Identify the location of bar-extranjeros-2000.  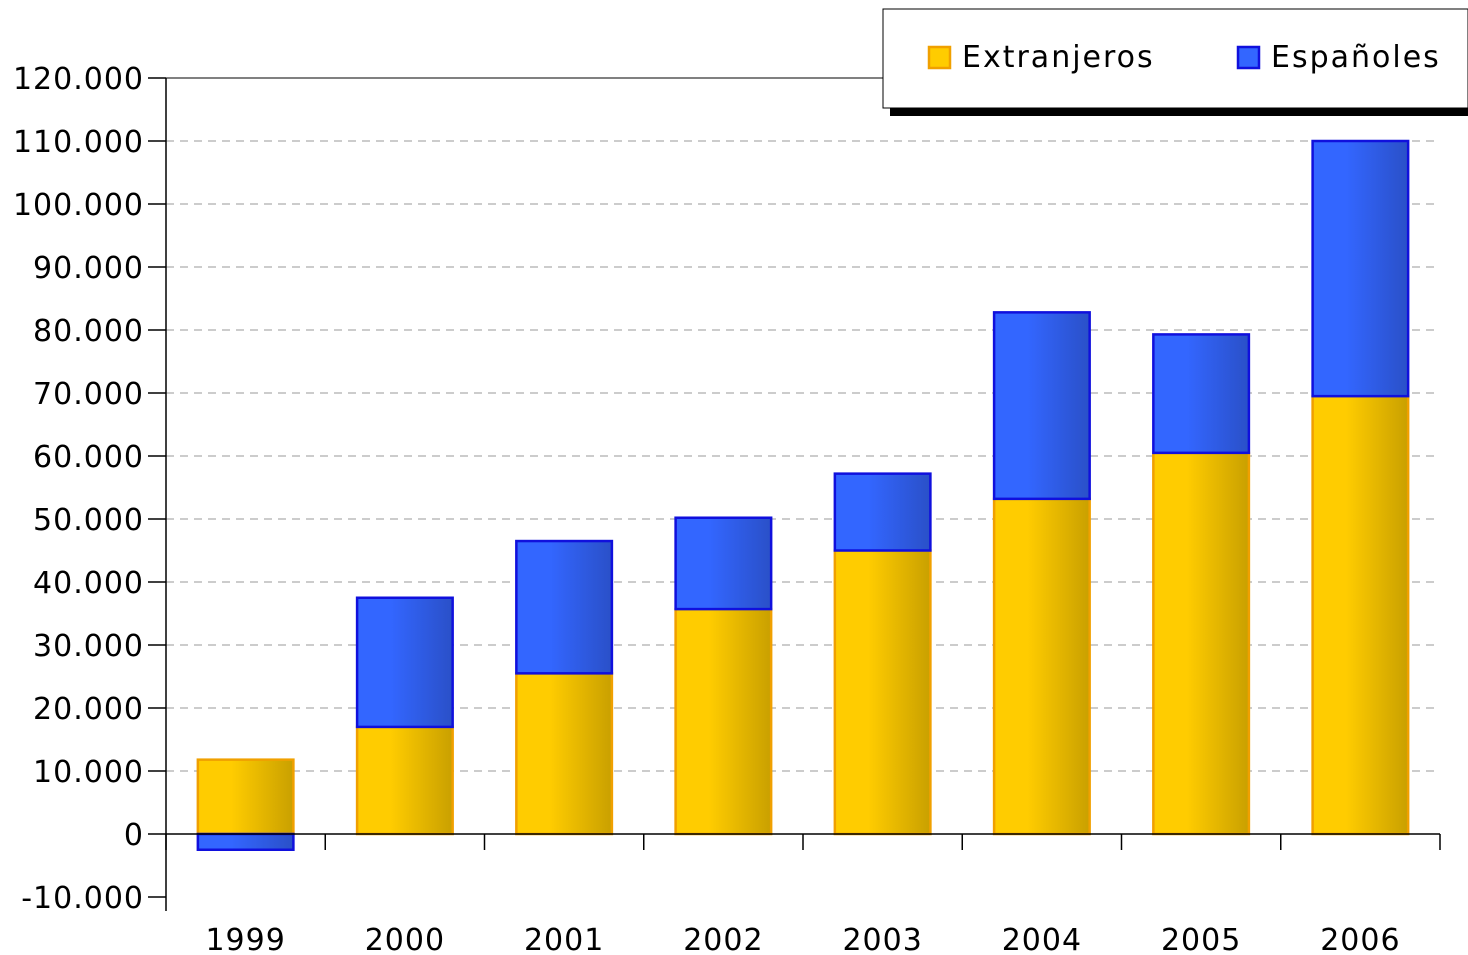
(404, 780).